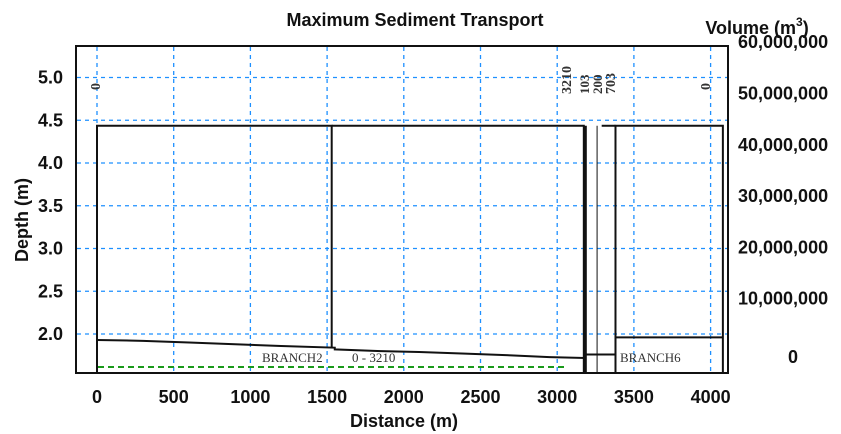  What do you see at coordinates (806, 28) in the screenshot?
I see `right-axis-title-close: )` at bounding box center [806, 28].